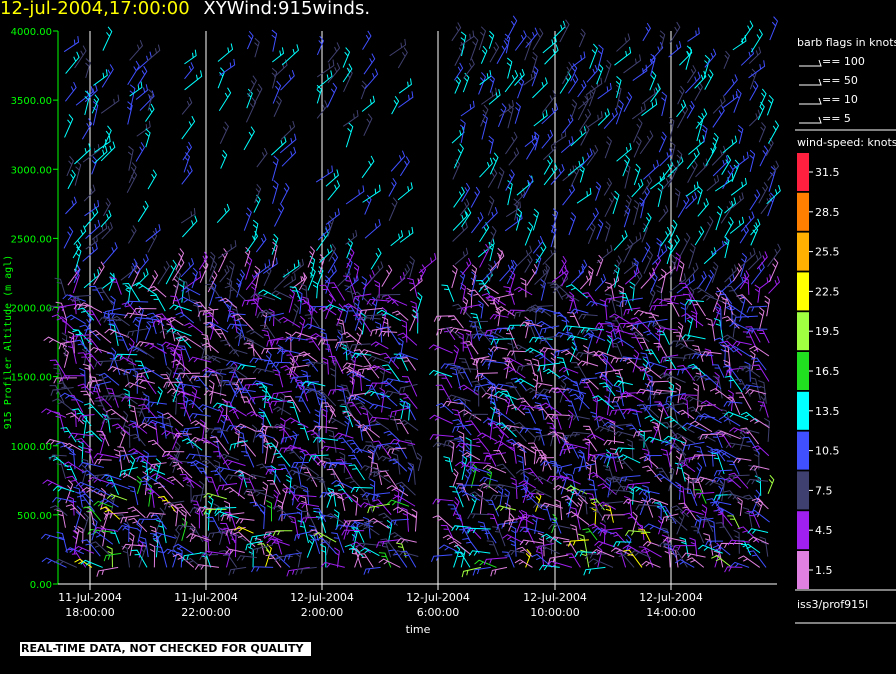 This screenshot has width=896, height=674. Describe the element at coordinates (827, 371) in the screenshot. I see `color-legend-label: 16.5` at that location.